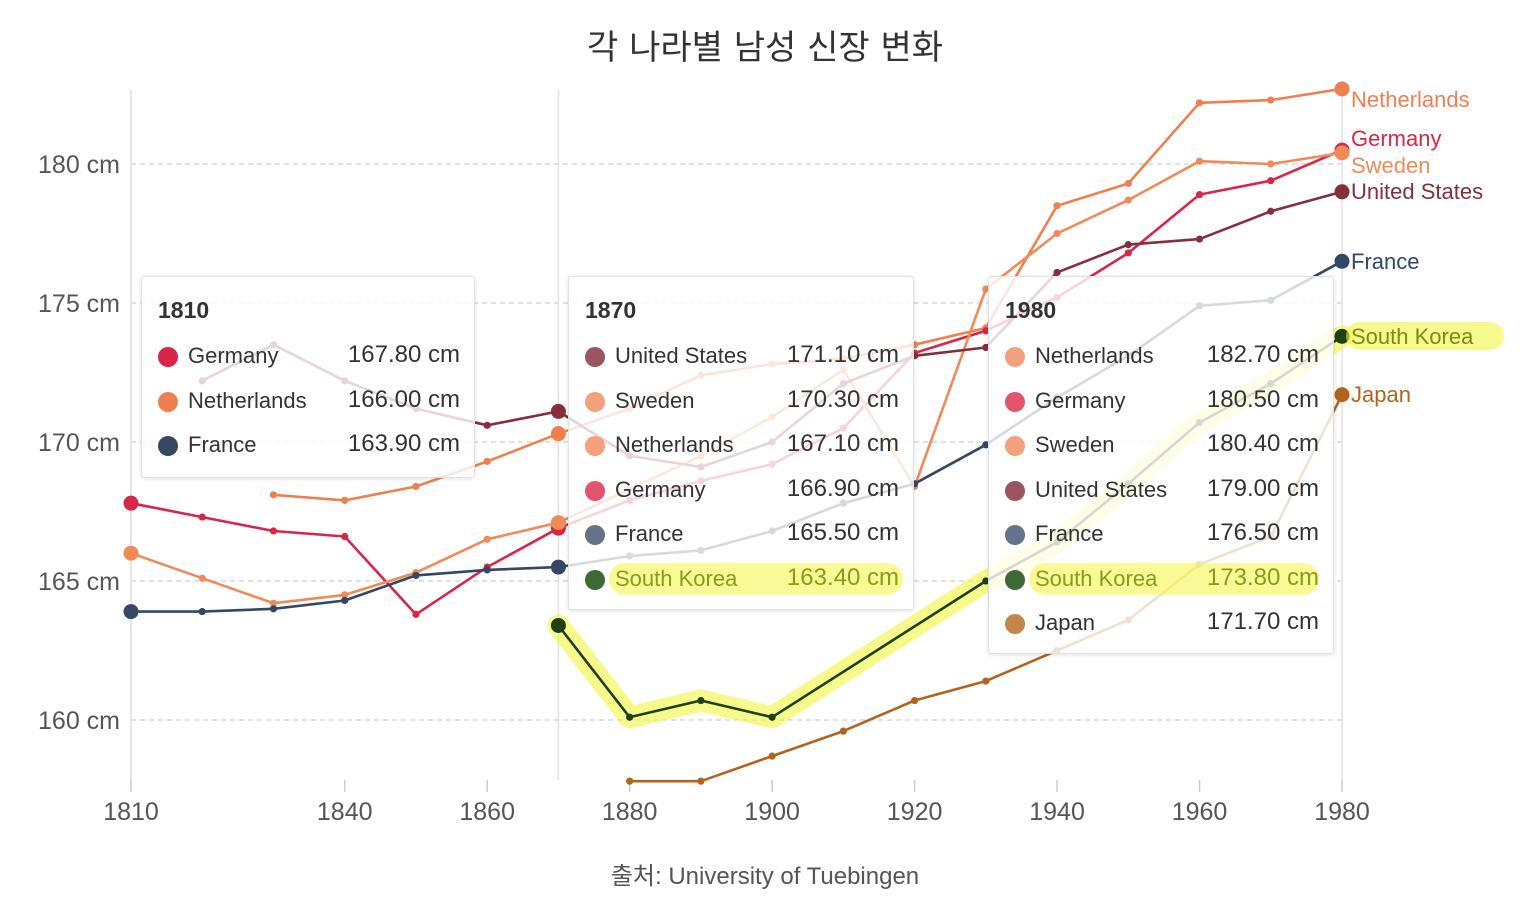  I want to click on tooltip-row-united-states: United States 179.00 cm, so click(1161, 490).